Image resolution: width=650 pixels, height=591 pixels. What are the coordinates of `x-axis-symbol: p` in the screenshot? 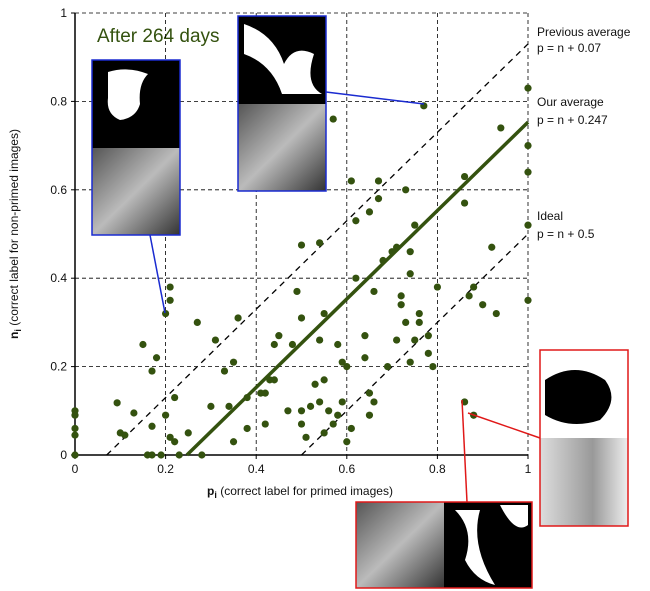 It's located at (210, 491).